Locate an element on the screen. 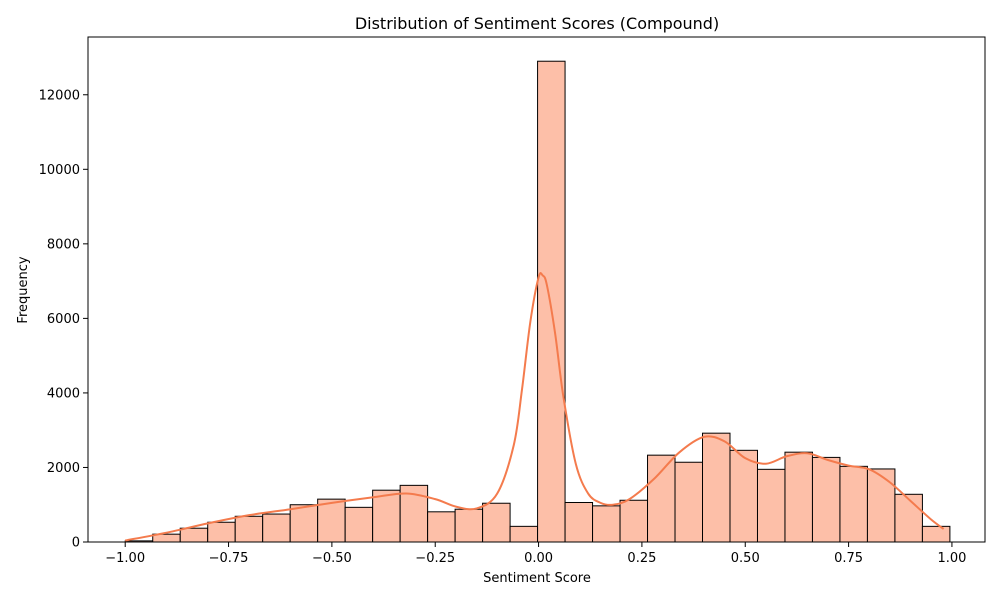 The image size is (1000, 600). y-axis: 0 2000 4000 6000 8000 10000 12000 is located at coordinates (63, 319).